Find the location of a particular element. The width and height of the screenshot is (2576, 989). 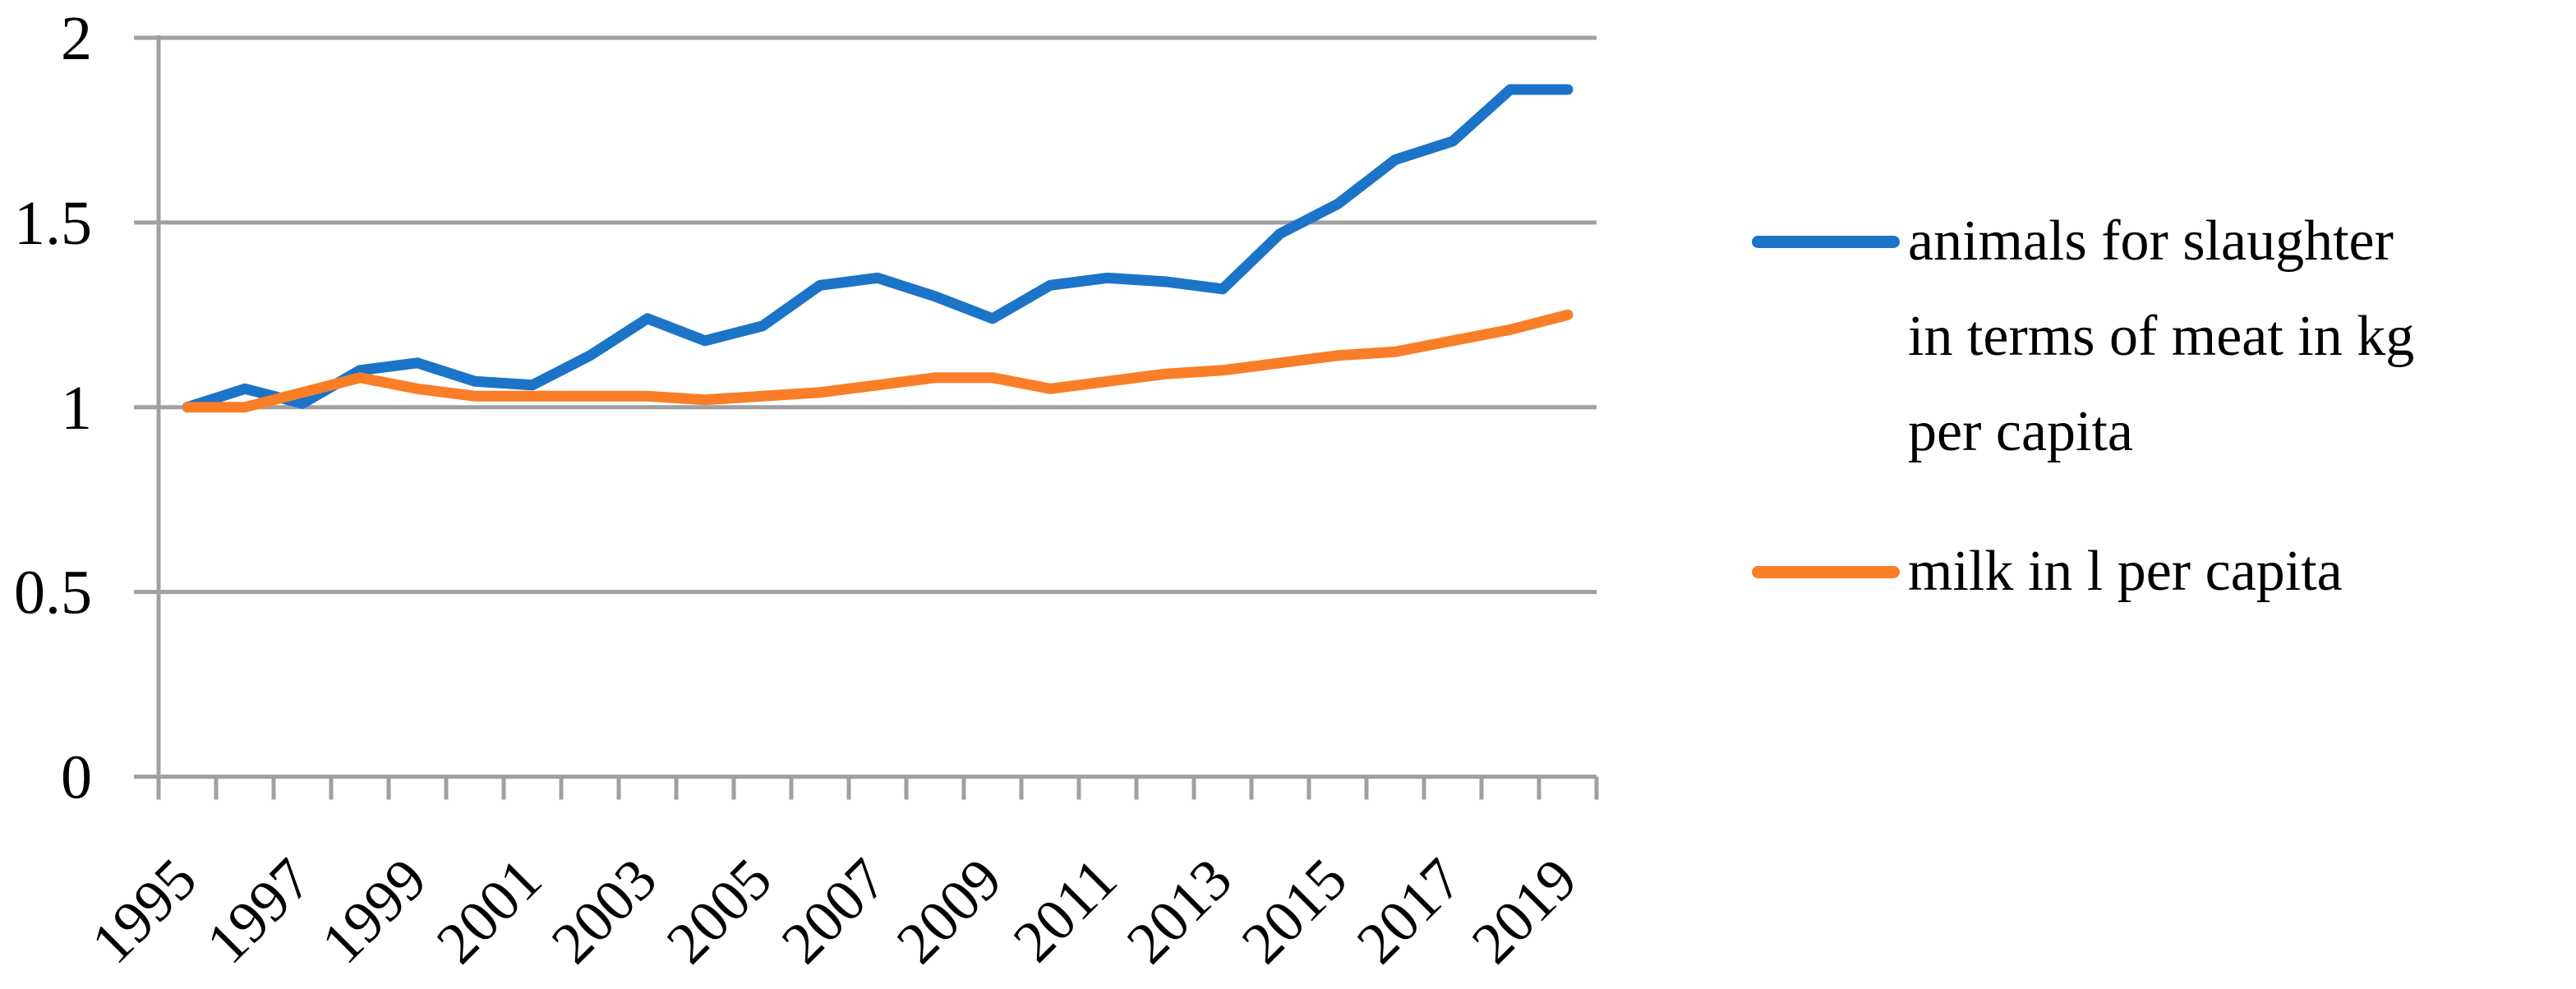

x-tick-label: 1999 is located at coordinates (374, 911).